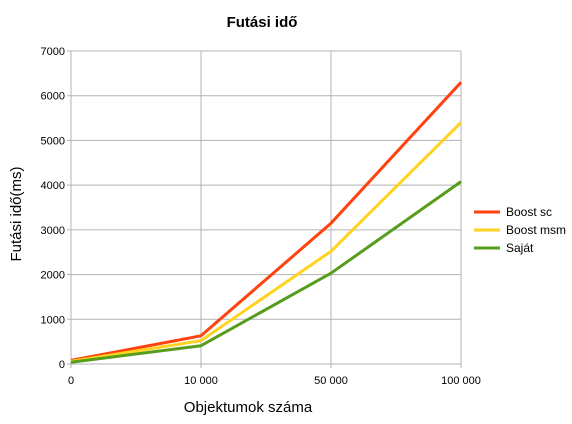 This screenshot has height=424, width=572. What do you see at coordinates (53, 141) in the screenshot?
I see `y-tick-label: 5000` at bounding box center [53, 141].